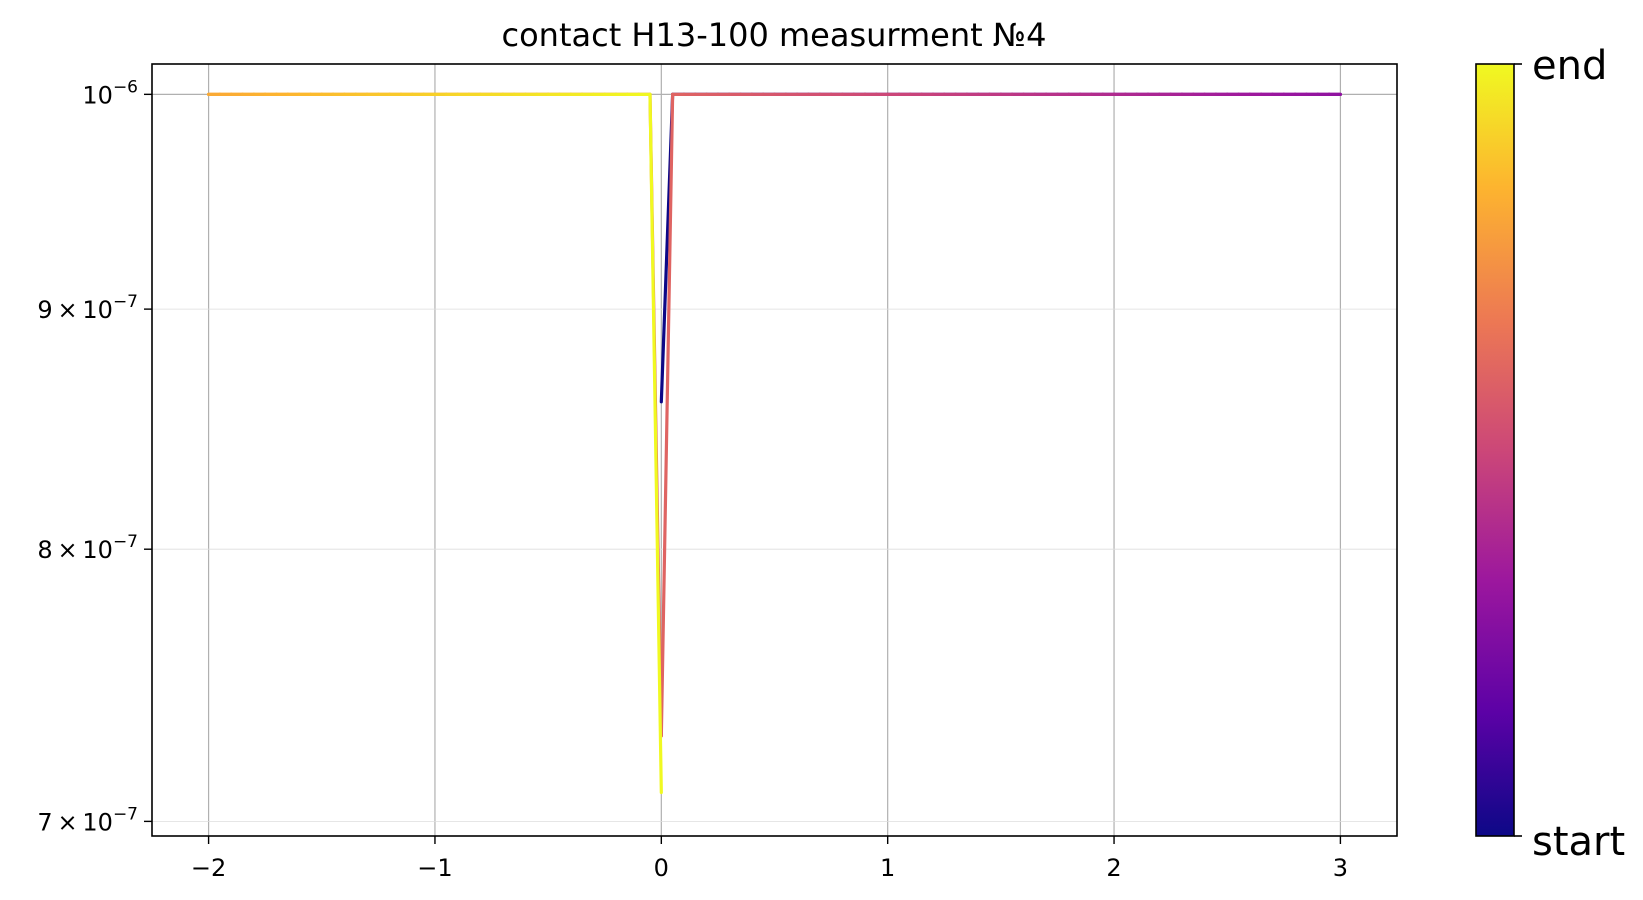  Describe the element at coordinates (661, 868) in the screenshot. I see `x-tick-label: 0` at that location.